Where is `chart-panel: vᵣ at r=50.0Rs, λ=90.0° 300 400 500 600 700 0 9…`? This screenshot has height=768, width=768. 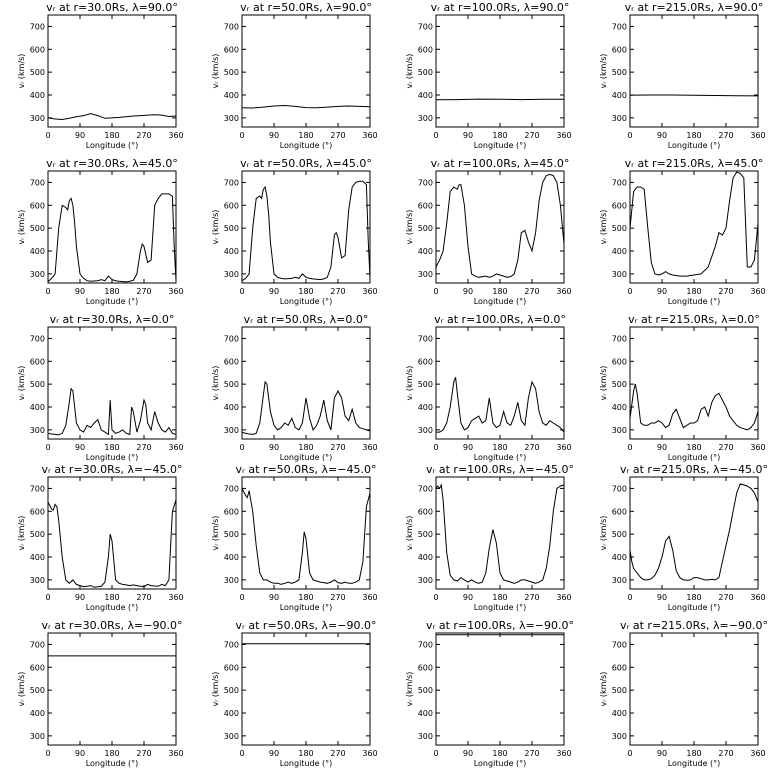 chart-panel: vᵣ at r=50.0Rs, λ=90.0° 300 400 500 600 700 0 9… is located at coordinates (294, 75).